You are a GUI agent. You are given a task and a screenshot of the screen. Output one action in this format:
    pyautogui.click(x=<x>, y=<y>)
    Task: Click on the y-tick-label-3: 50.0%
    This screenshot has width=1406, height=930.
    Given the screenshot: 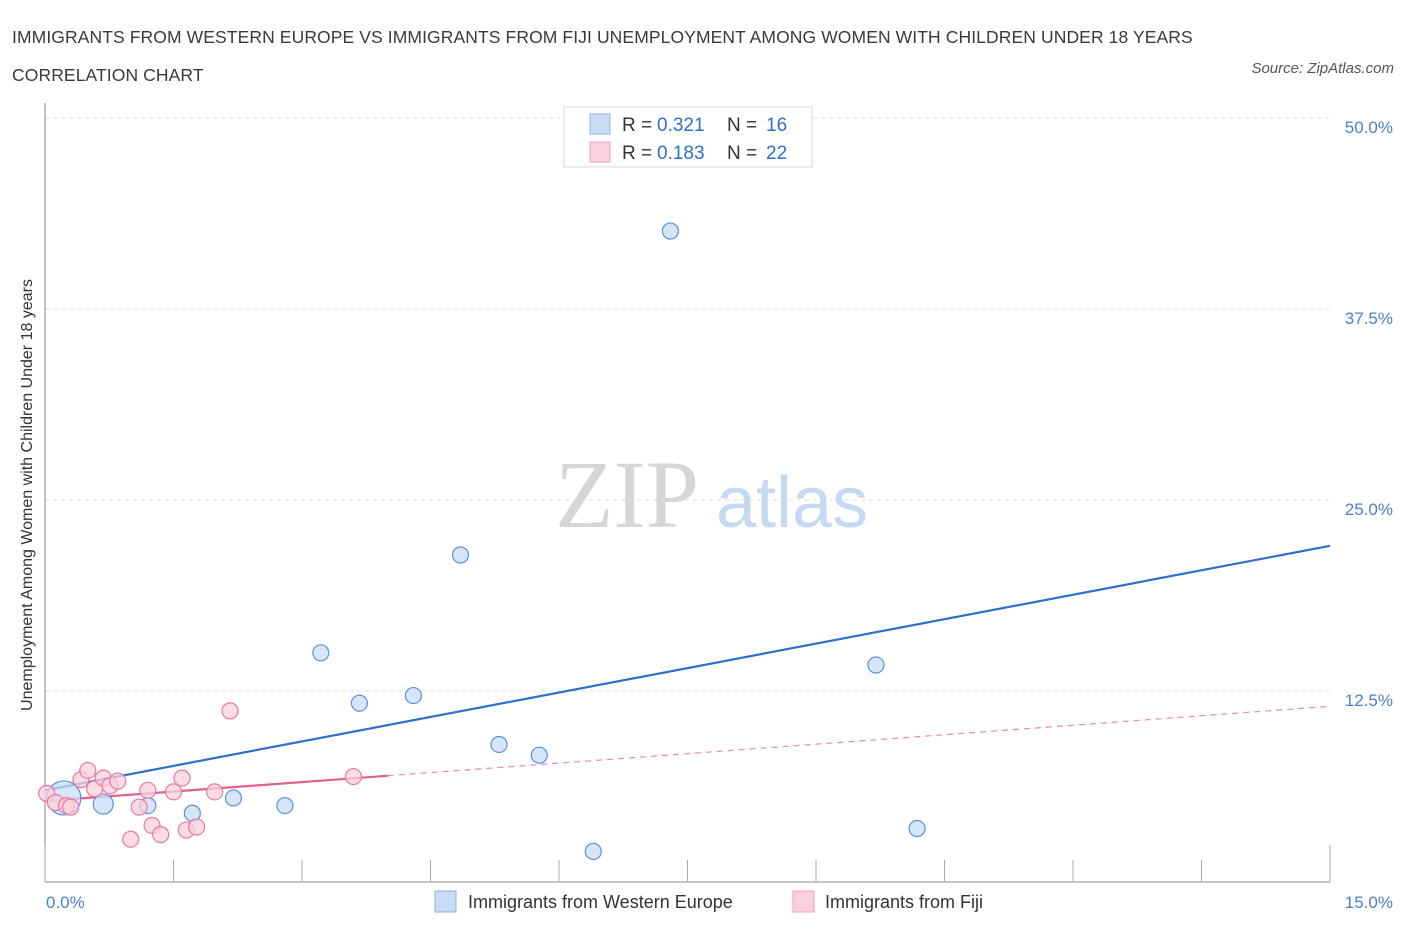 What is the action you would take?
    pyautogui.click(x=1369, y=127)
    